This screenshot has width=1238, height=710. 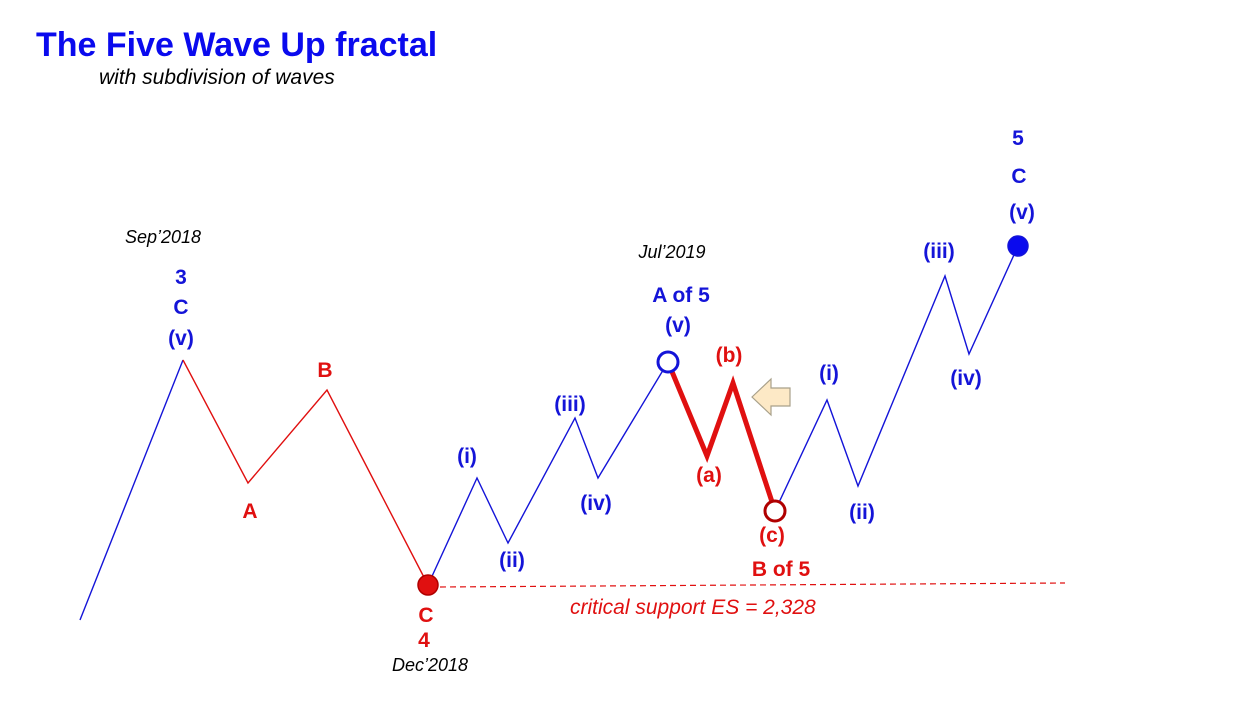 I want to click on date-jul2019: Jul’2019, so click(x=671, y=252).